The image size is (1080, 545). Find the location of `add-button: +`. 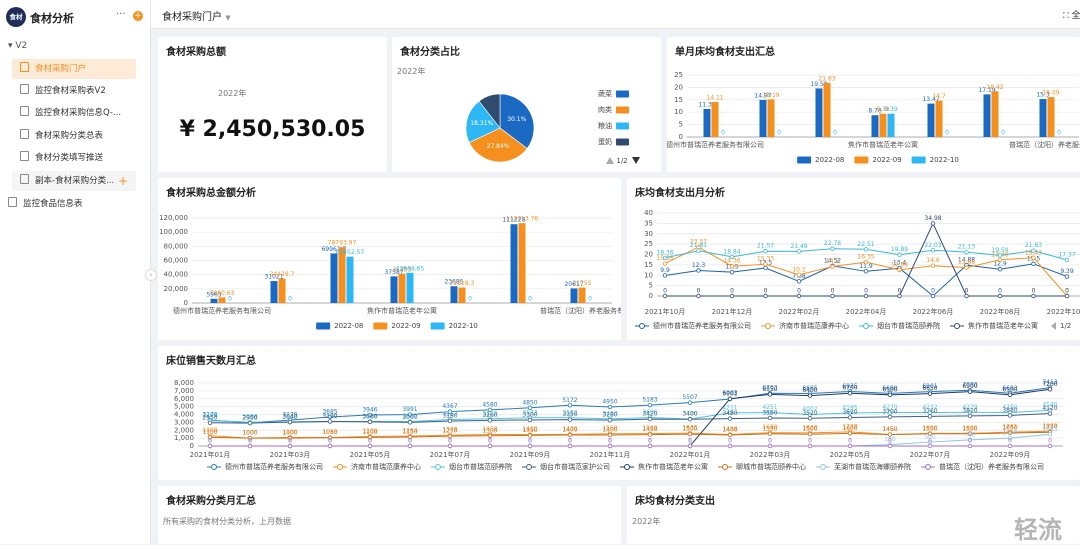

add-button: + is located at coordinates (138, 16).